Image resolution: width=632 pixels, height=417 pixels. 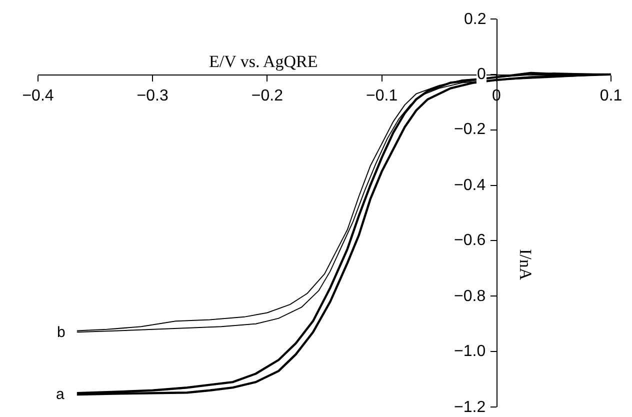 What do you see at coordinates (152, 96) in the screenshot?
I see `x-tick-label: −0.3` at bounding box center [152, 96].